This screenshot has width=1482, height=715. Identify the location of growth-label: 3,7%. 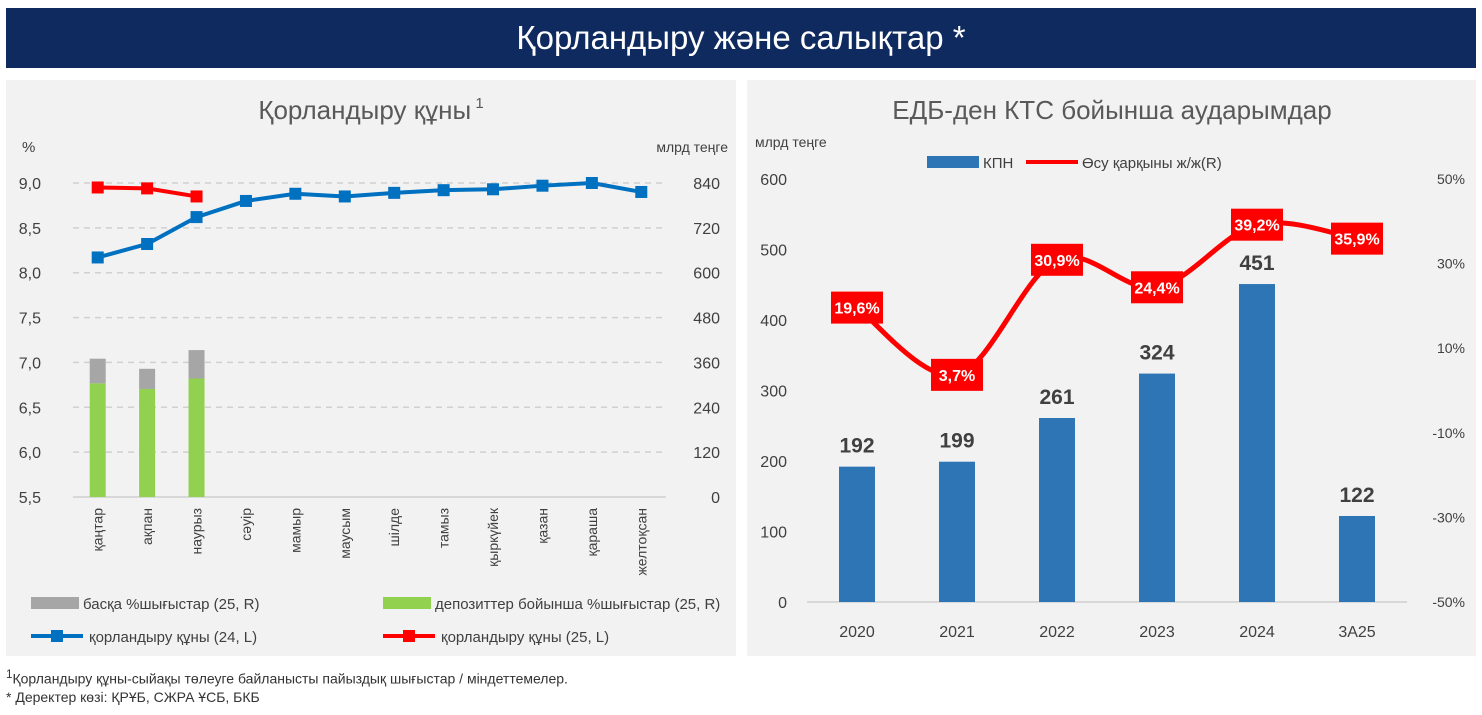
(957, 376).